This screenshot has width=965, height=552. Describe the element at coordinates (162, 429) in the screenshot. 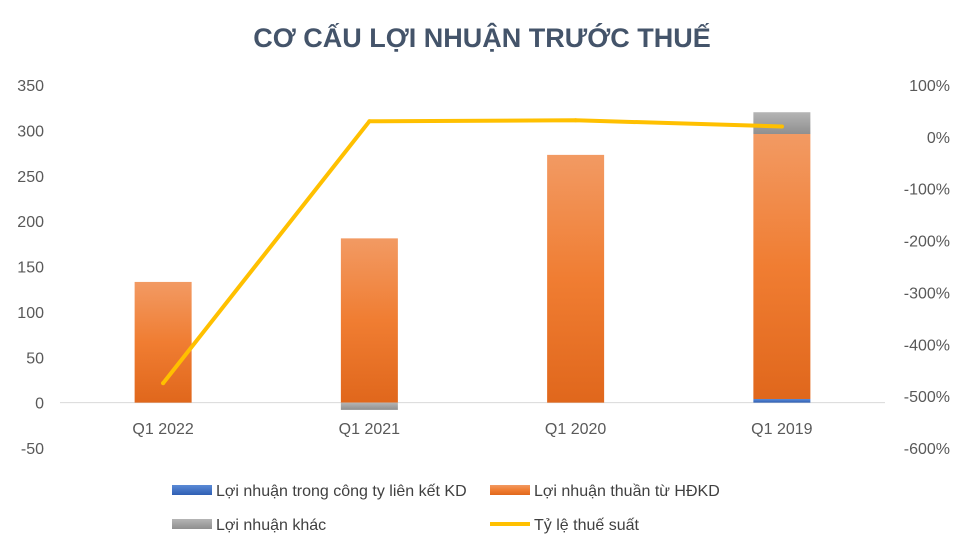

I see `category-label: Q1 2022` at that location.